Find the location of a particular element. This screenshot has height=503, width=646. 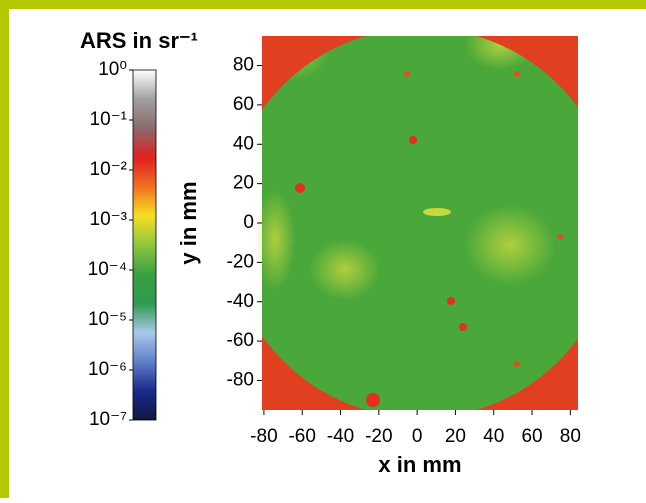

y-tick-label: -60 is located at coordinates (240, 340).